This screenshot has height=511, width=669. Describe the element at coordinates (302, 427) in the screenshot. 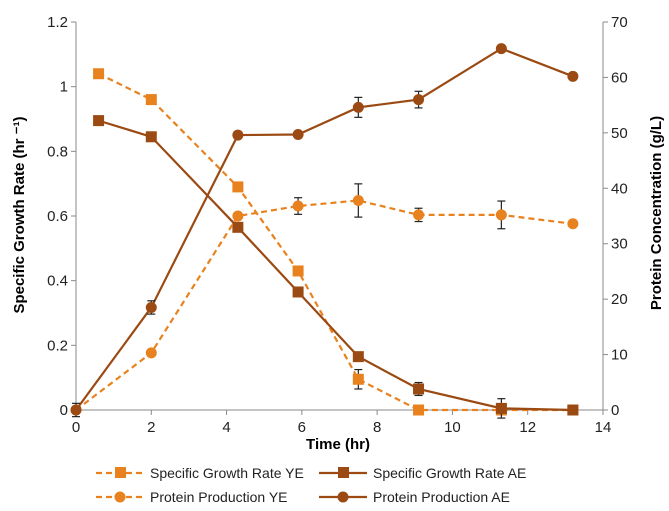

I see `x-tick-label: 6` at that location.